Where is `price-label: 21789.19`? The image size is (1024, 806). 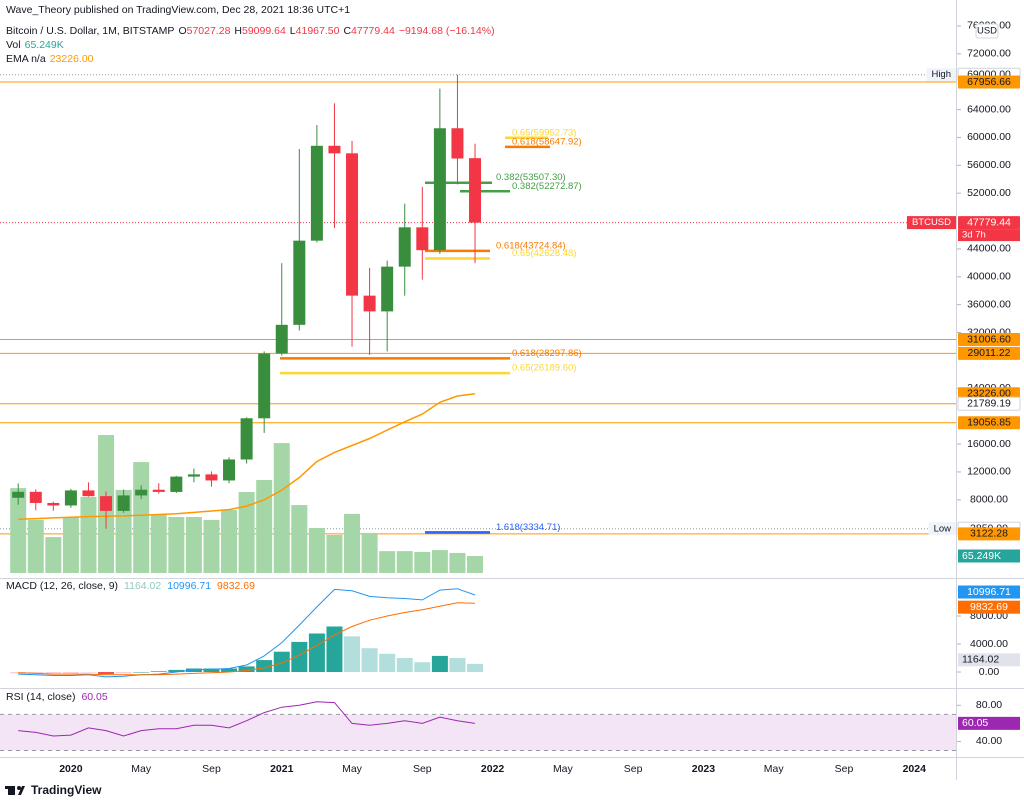
price-label: 21789.19 is located at coordinates (989, 404).